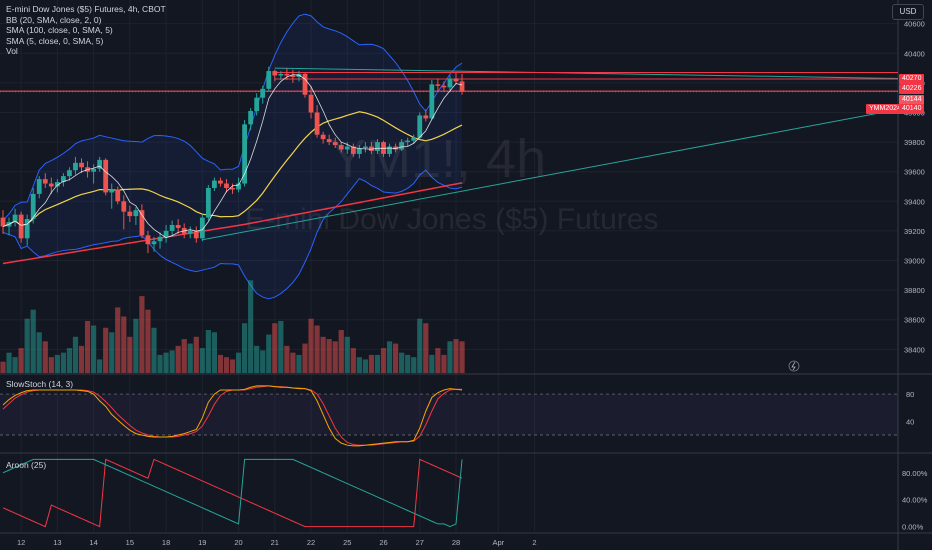 This screenshot has width=932, height=550. What do you see at coordinates (26, 465) in the screenshot?
I see `aroon-pane-label: Aroon (25)` at bounding box center [26, 465].